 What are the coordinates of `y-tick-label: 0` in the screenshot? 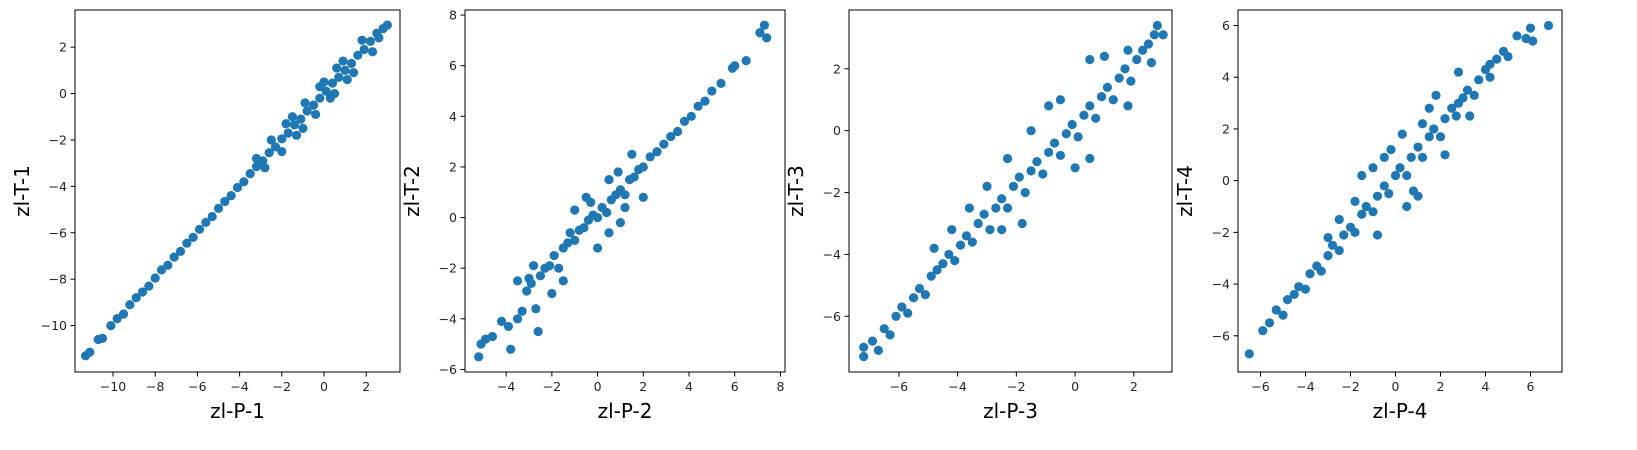 It's located at (63, 93).